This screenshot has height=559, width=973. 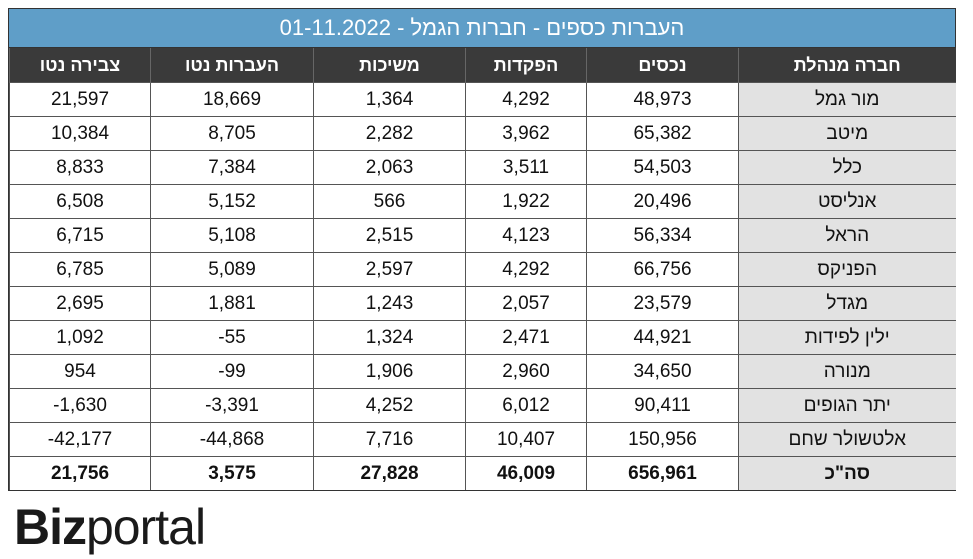 I want to click on table-row: מגדל 23,579 2,057 1,243 1,881 2,695, so click(x=482, y=303).